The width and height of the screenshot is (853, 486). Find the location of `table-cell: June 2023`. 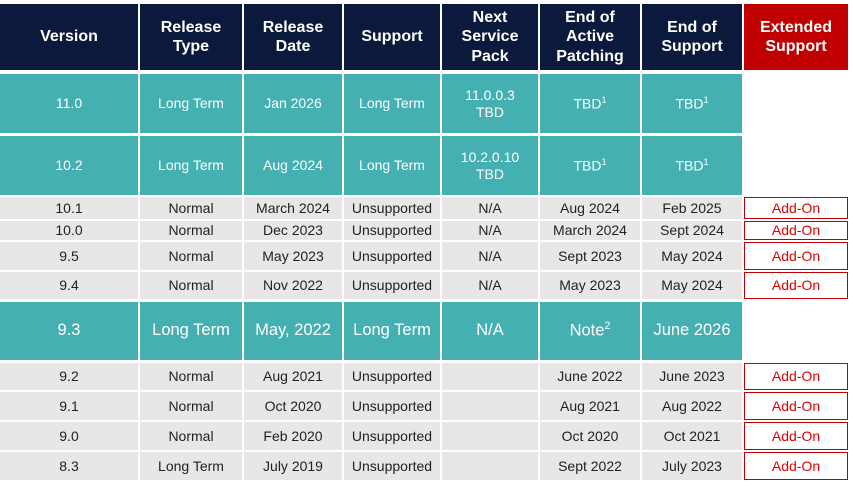

table-cell: June 2023 is located at coordinates (692, 376).